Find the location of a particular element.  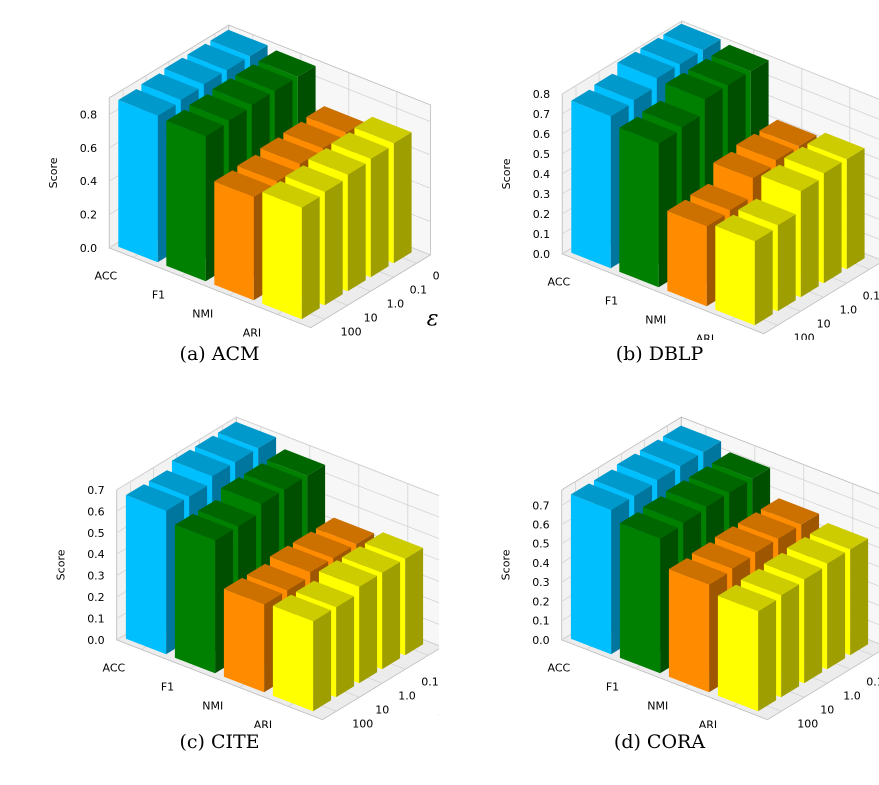

z-tick-label: 0.3 is located at coordinates (96, 576).